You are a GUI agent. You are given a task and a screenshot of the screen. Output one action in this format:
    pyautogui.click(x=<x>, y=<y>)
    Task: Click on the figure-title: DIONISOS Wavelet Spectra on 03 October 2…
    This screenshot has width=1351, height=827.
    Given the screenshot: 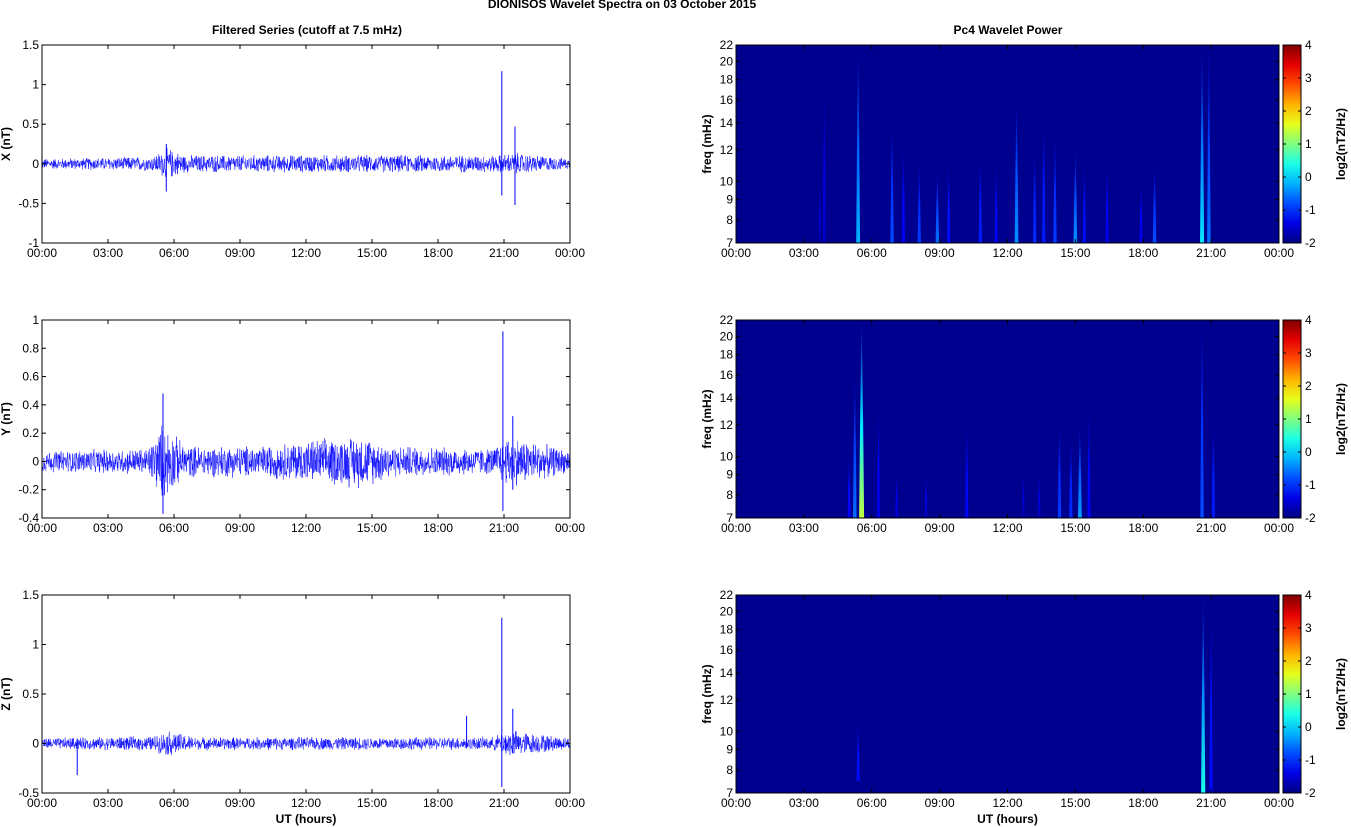 What is the action you would take?
    pyautogui.click(x=622, y=5)
    